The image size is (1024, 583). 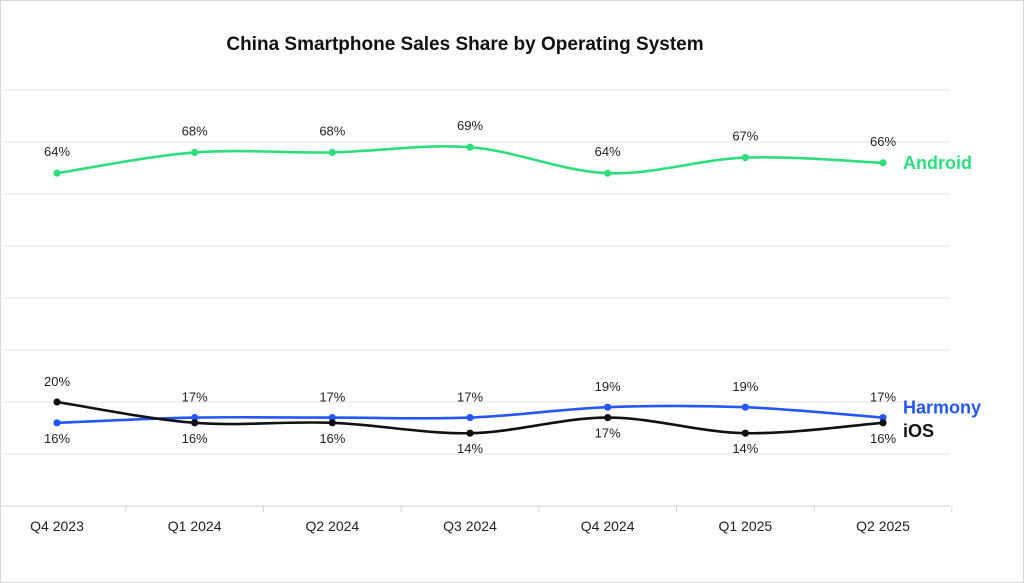 What do you see at coordinates (470, 526) in the screenshot?
I see `x-tick-label: Q3 2024` at bounding box center [470, 526].